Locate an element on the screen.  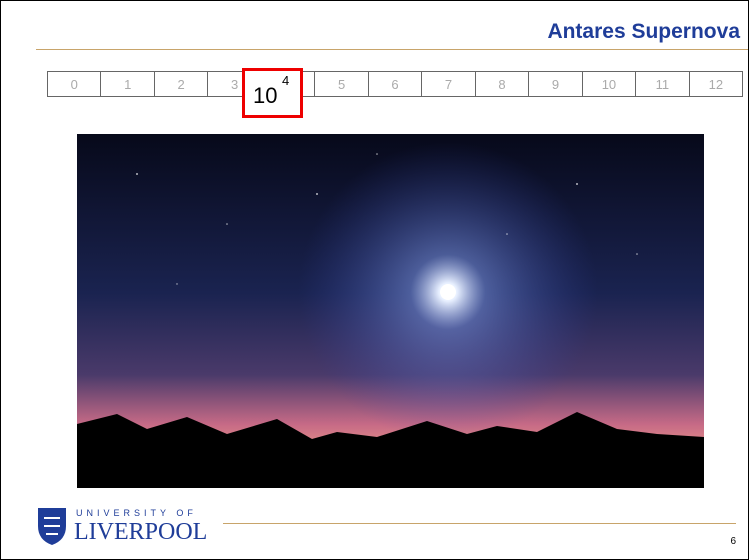
scale-cell: 5 is located at coordinates (341, 84).